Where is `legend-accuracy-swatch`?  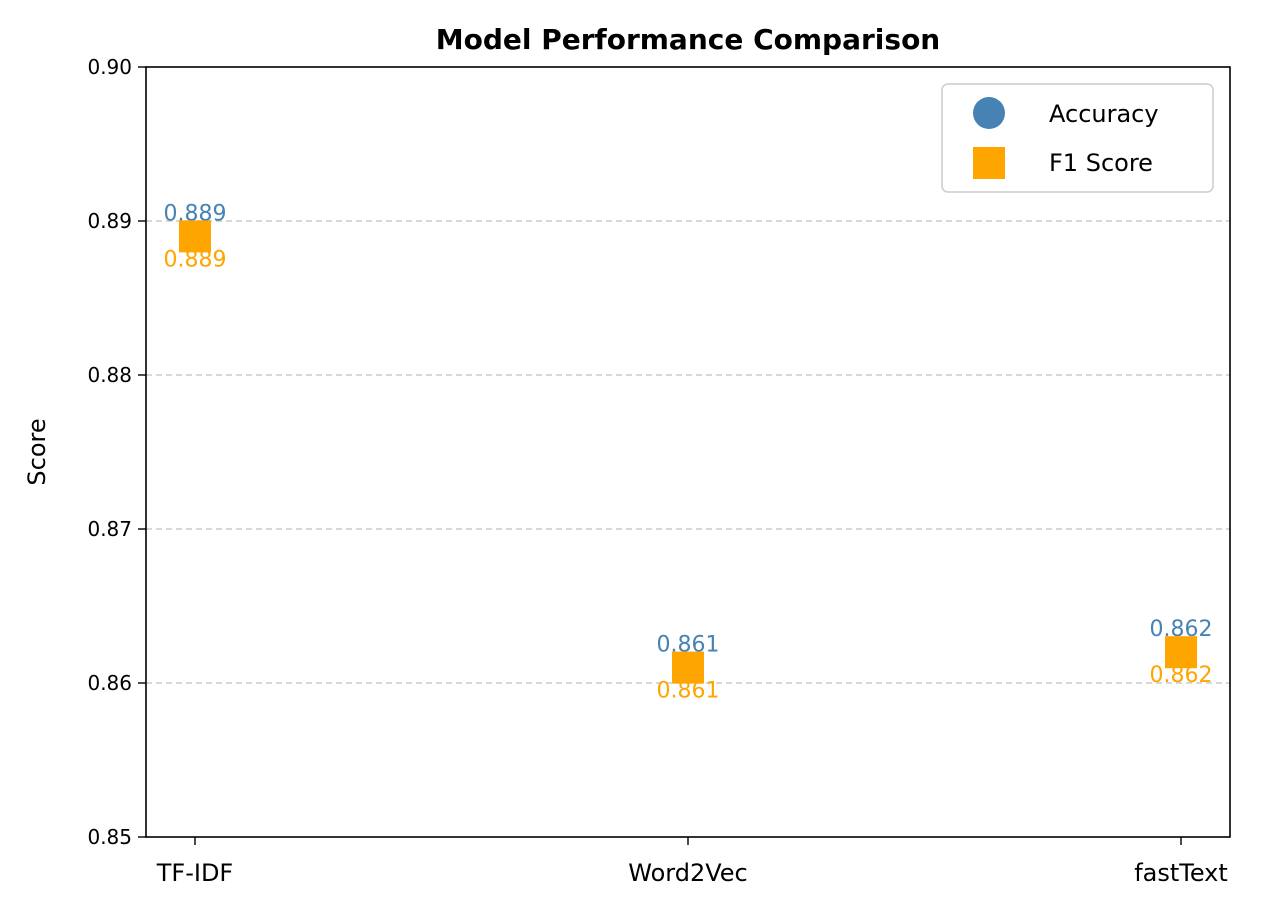
legend-accuracy-swatch is located at coordinates (989, 113).